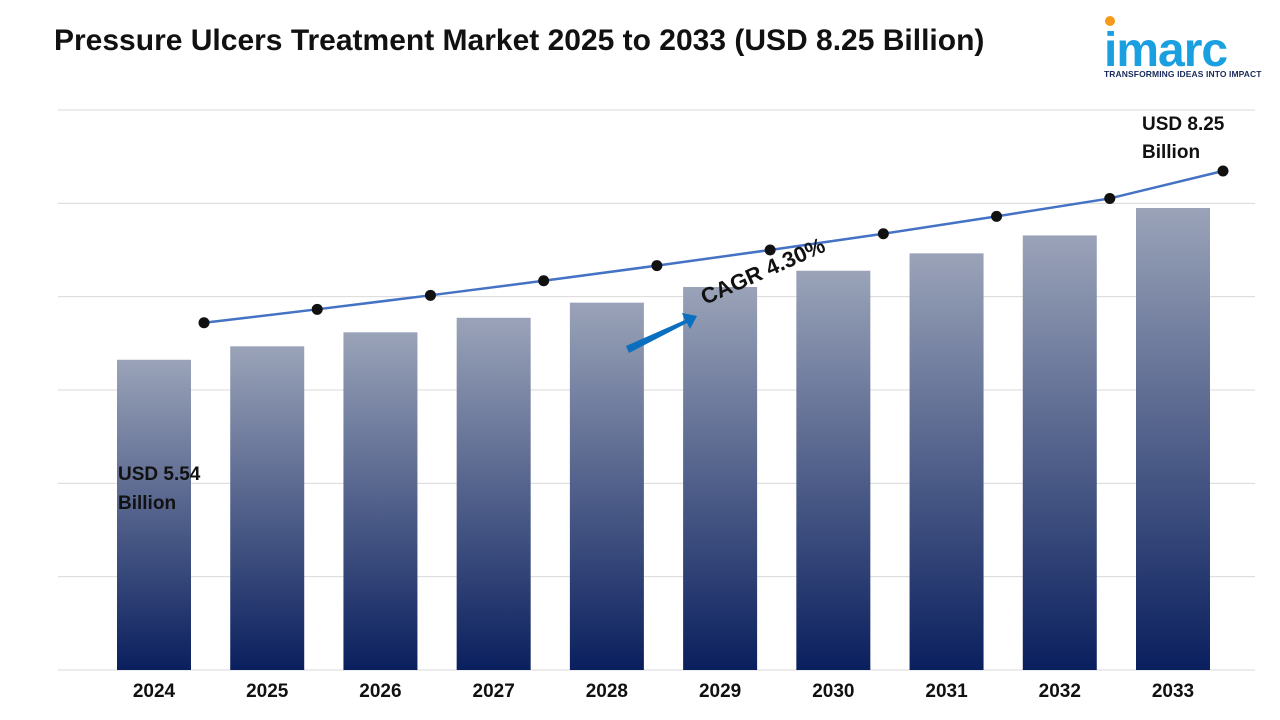 The image size is (1280, 720). Describe the element at coordinates (380, 501) in the screenshot. I see `bar-2026` at that location.